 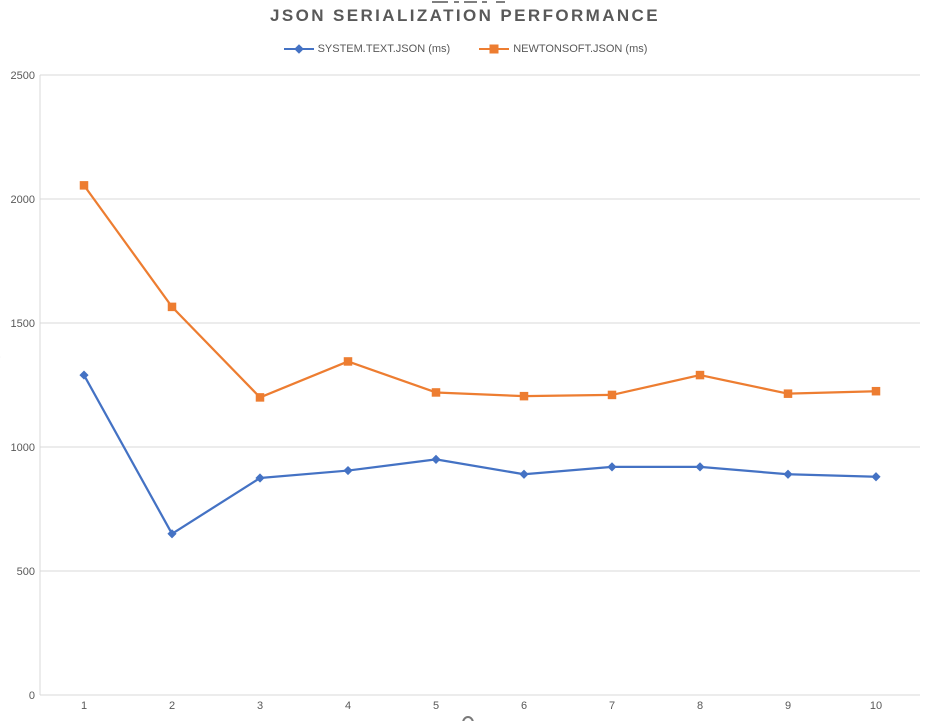 What do you see at coordinates (260, 706) in the screenshot?
I see `x-tick-label-3: 3` at bounding box center [260, 706].